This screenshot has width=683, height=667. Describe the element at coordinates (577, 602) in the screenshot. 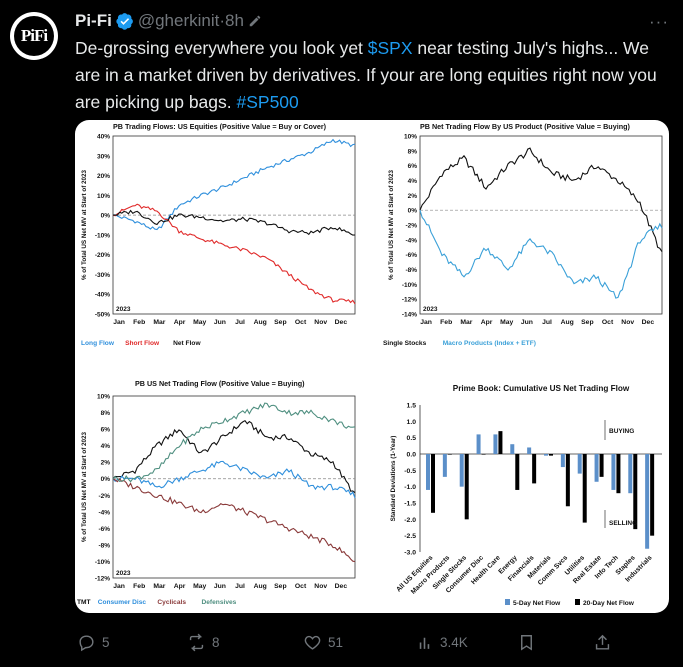

I see `legend-swatch` at that location.